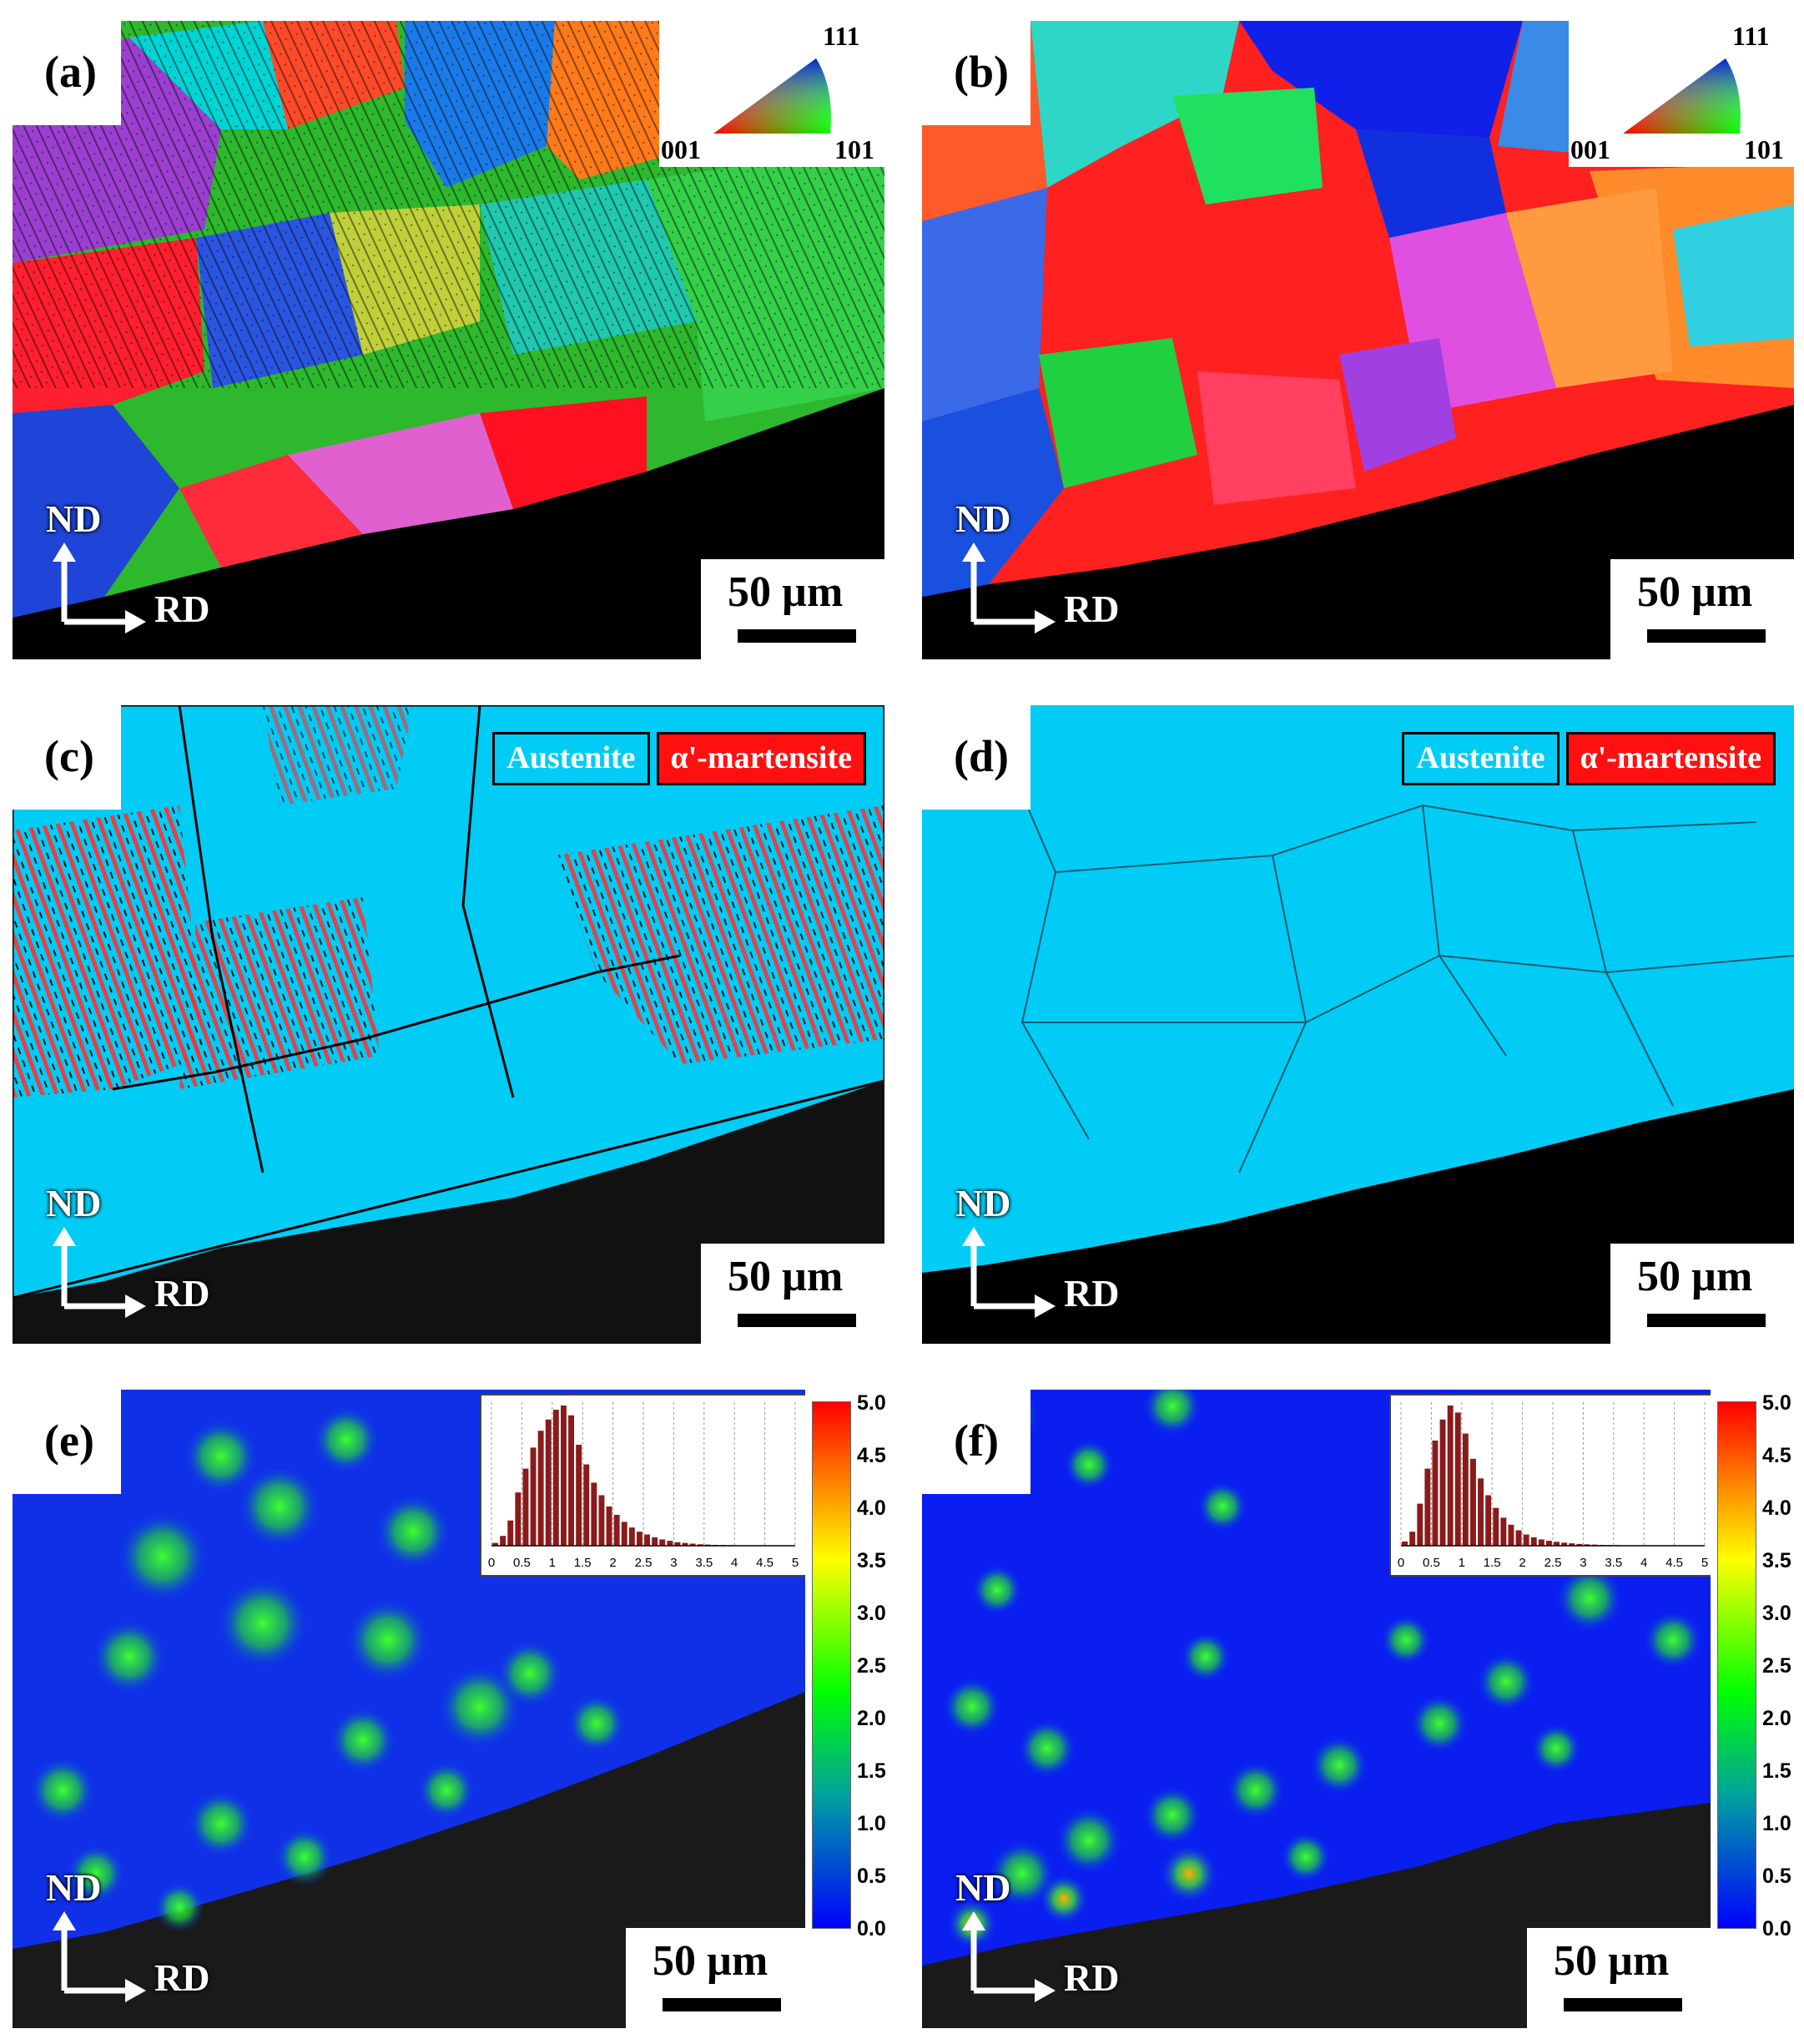 The height and width of the screenshot is (2044, 1804). I want to click on histogram-x-tick: 2.5, so click(644, 1563).